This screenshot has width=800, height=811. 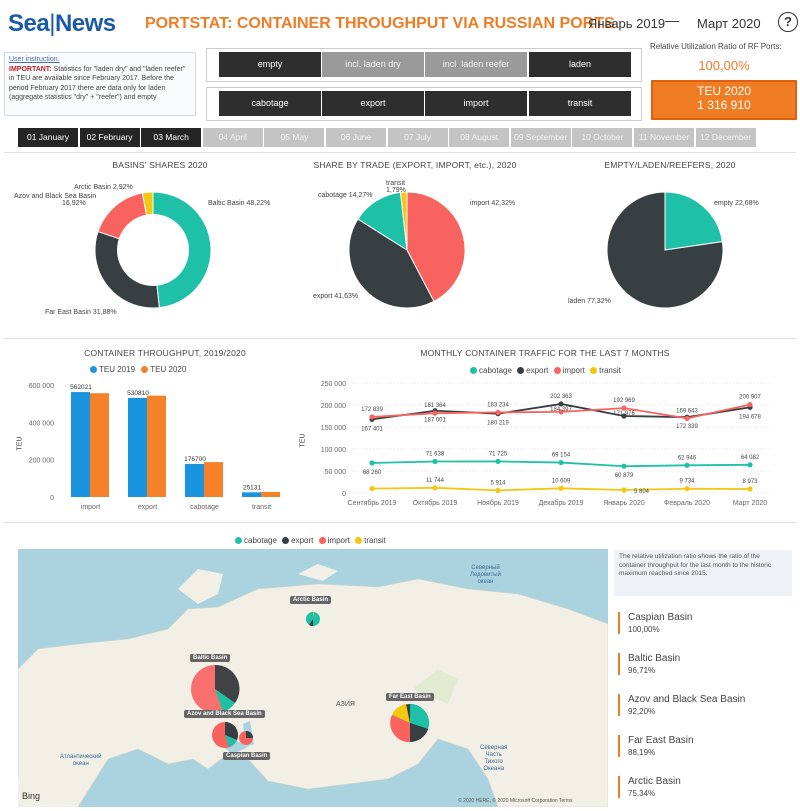 I want to click on line-data-label: 172 339, so click(x=687, y=427).